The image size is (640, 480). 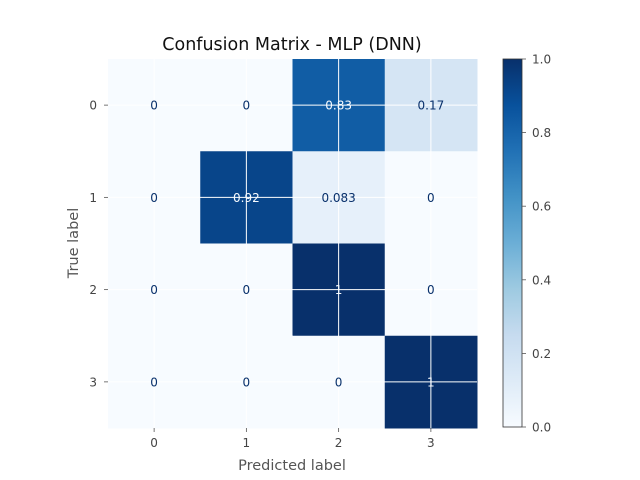 What do you see at coordinates (93, 382) in the screenshot?
I see `y-tick-label-3: 3` at bounding box center [93, 382].